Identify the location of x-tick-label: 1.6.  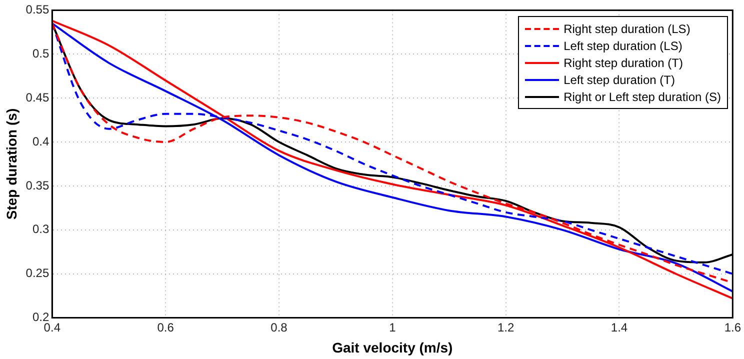
(733, 327).